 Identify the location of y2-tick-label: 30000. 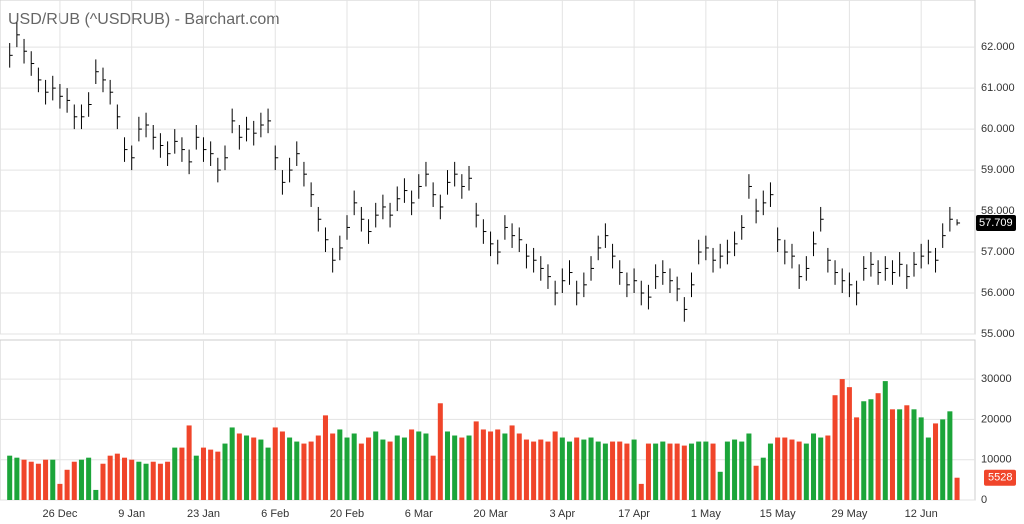
(996, 379).